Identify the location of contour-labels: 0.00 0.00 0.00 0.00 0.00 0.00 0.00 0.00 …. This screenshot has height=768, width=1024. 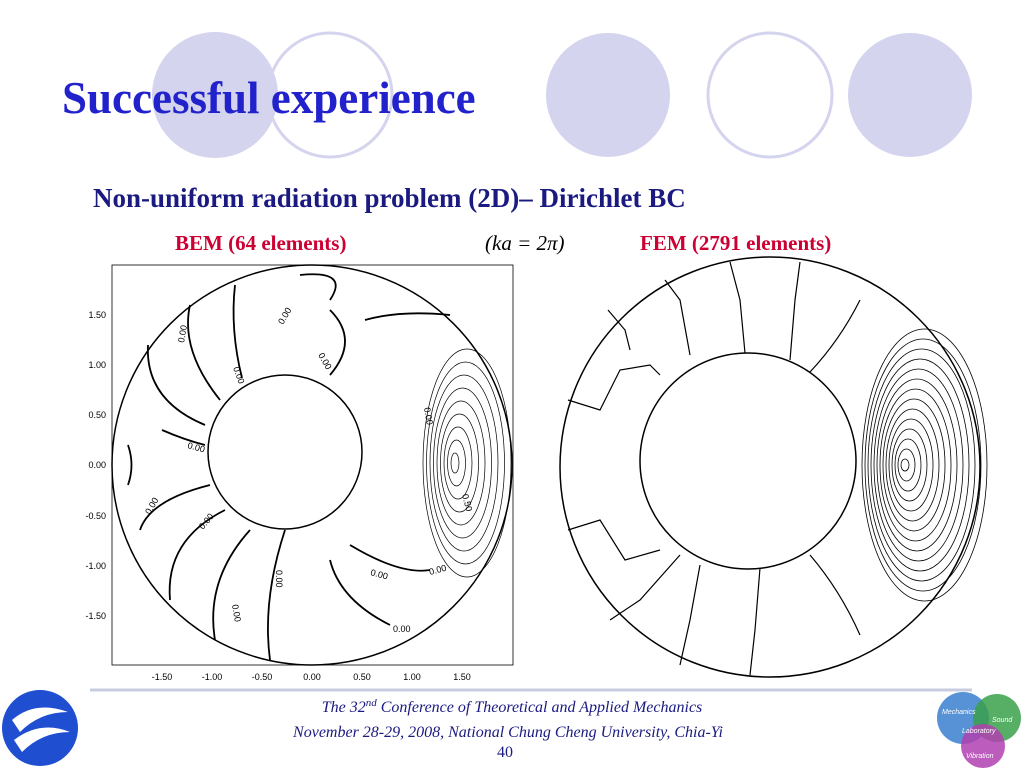
(308, 470).